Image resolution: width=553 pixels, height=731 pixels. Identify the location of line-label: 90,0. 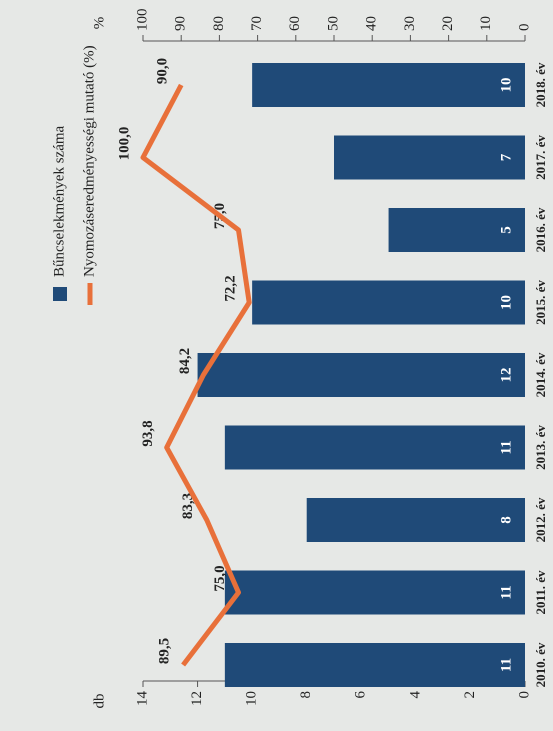
(163, 71).